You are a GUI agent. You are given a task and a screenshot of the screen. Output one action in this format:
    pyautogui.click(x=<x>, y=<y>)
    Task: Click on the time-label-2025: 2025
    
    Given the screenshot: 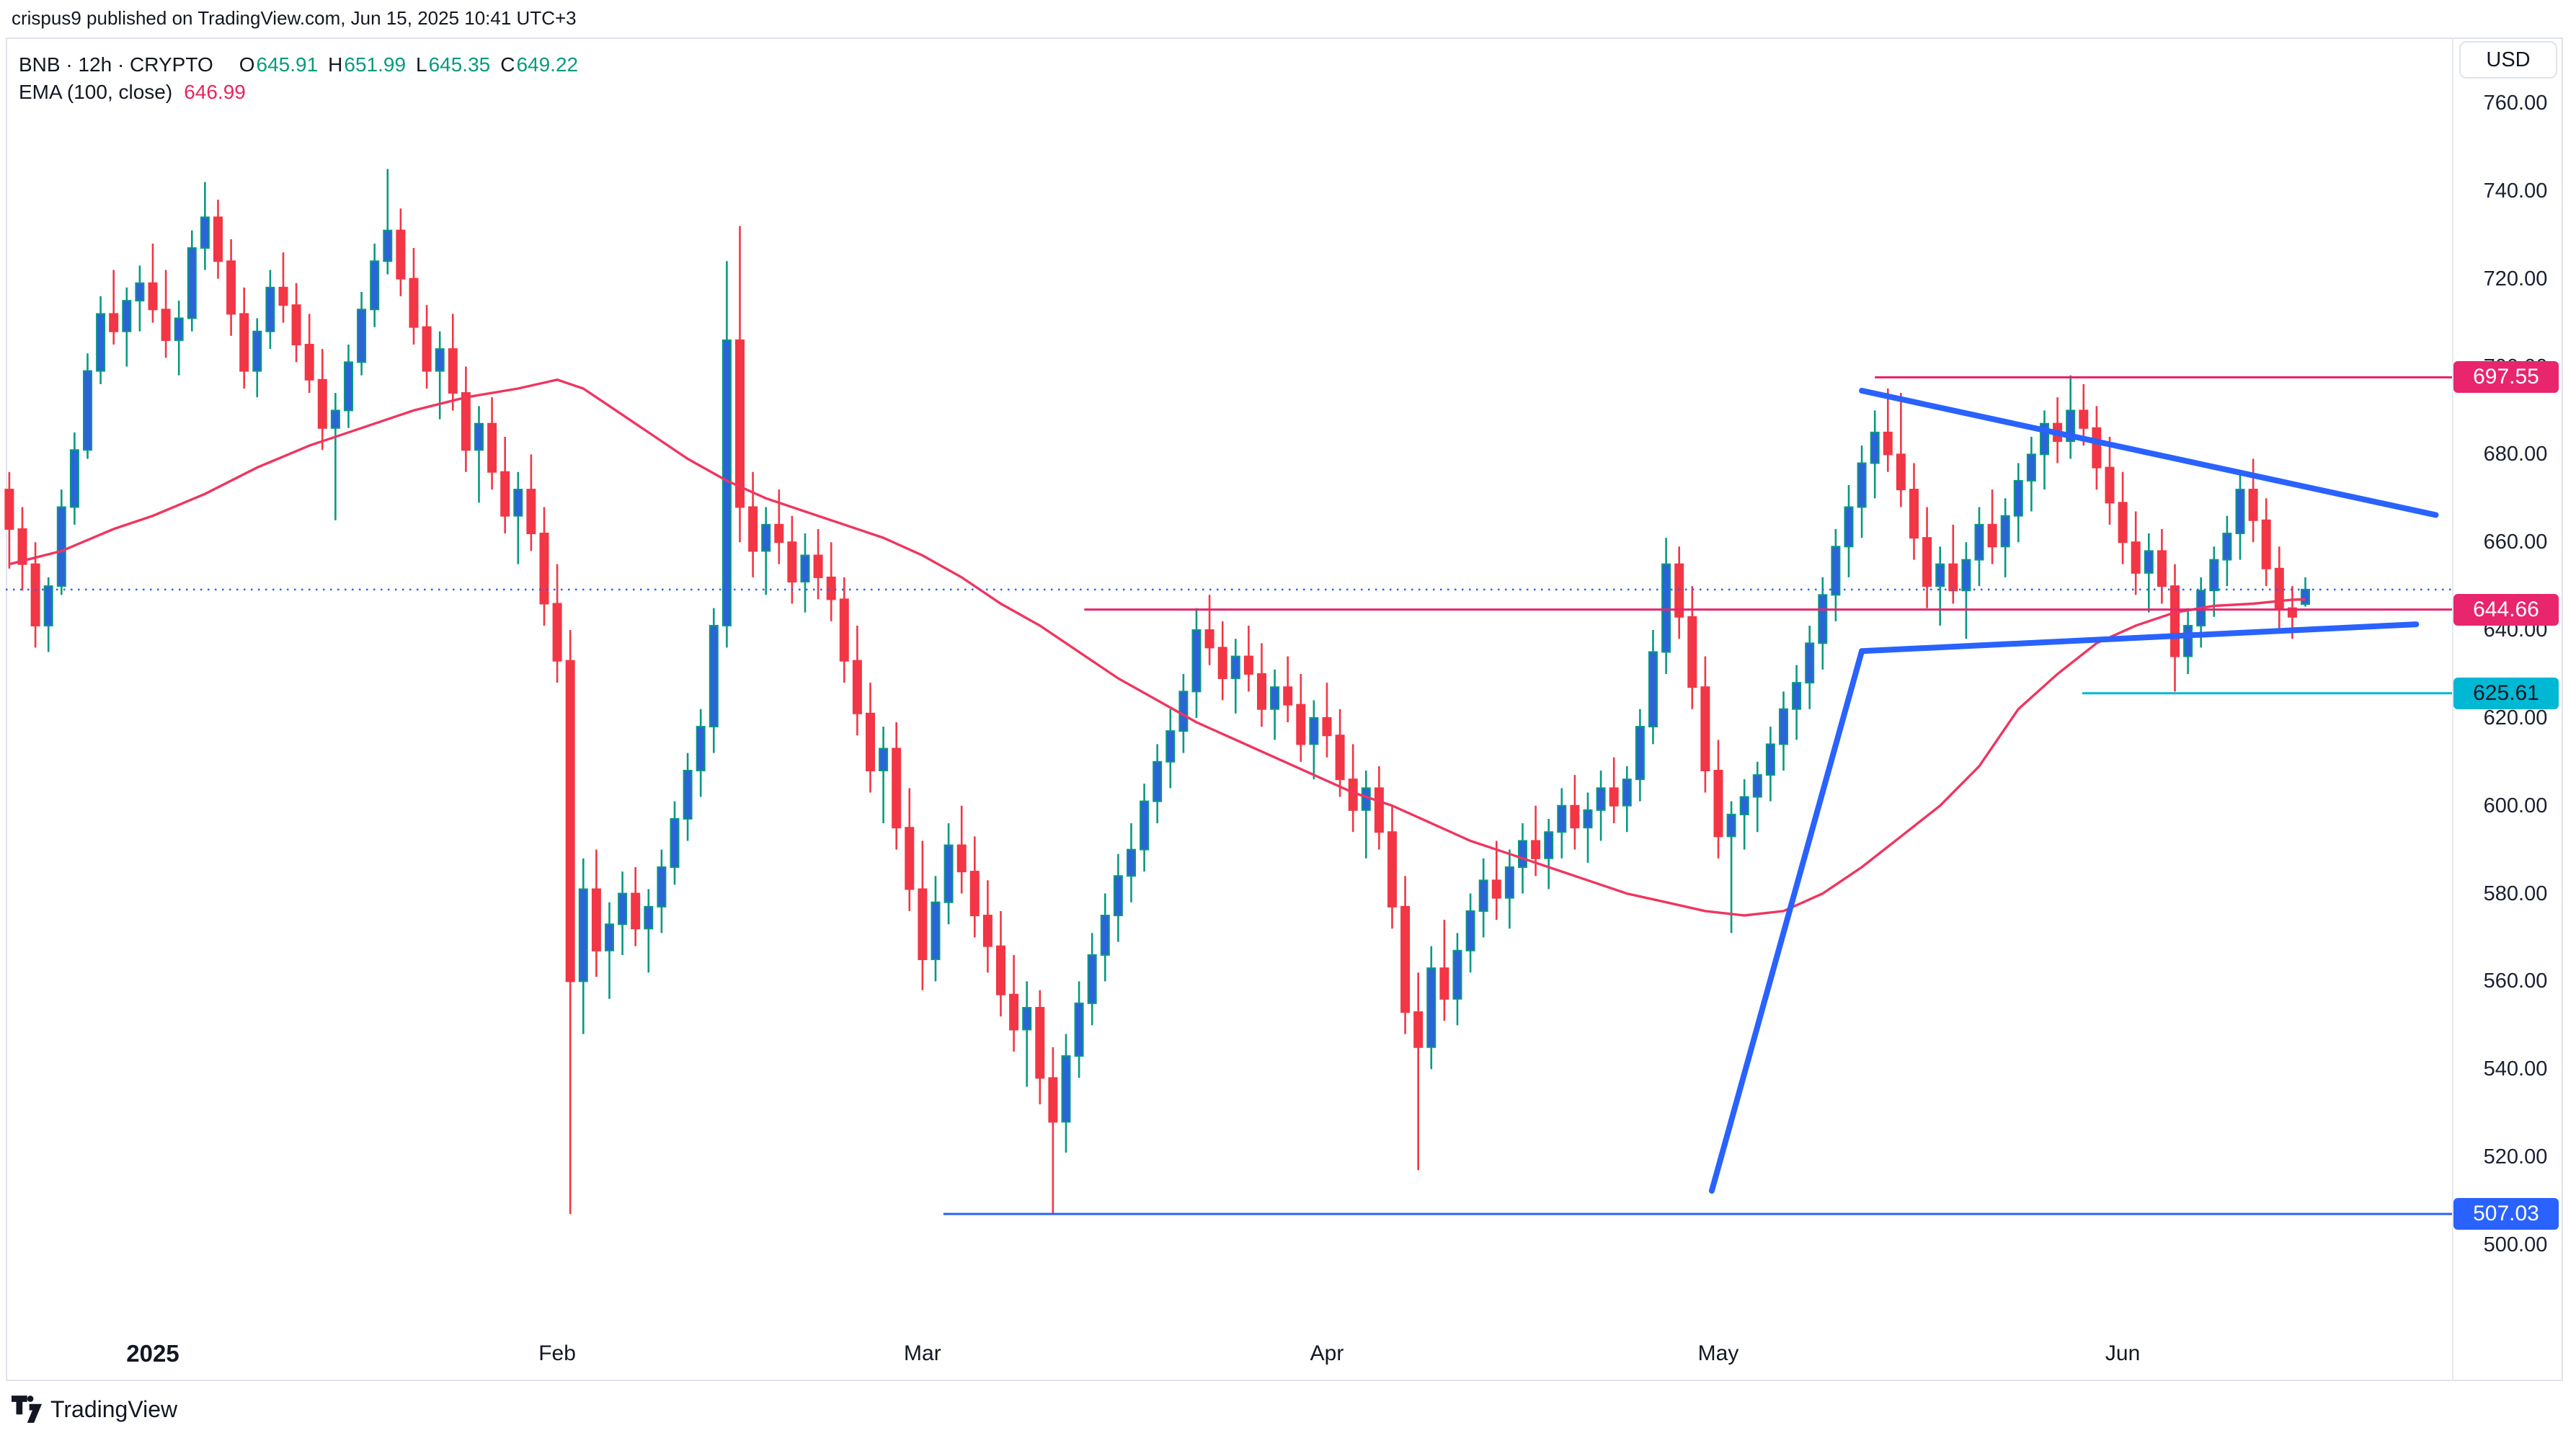 What is the action you would take?
    pyautogui.click(x=152, y=1353)
    